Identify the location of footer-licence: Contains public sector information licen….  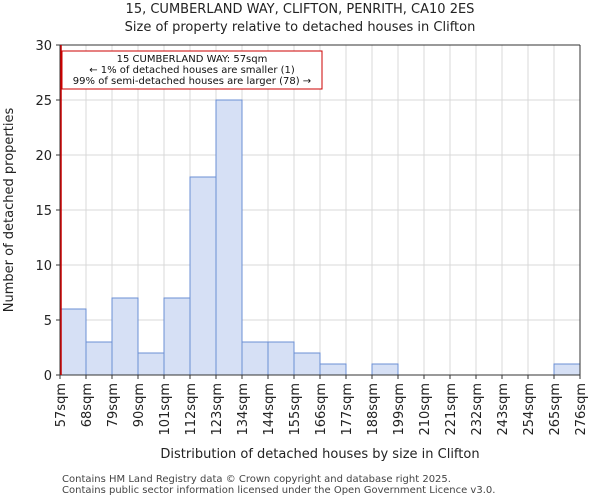
(279, 490).